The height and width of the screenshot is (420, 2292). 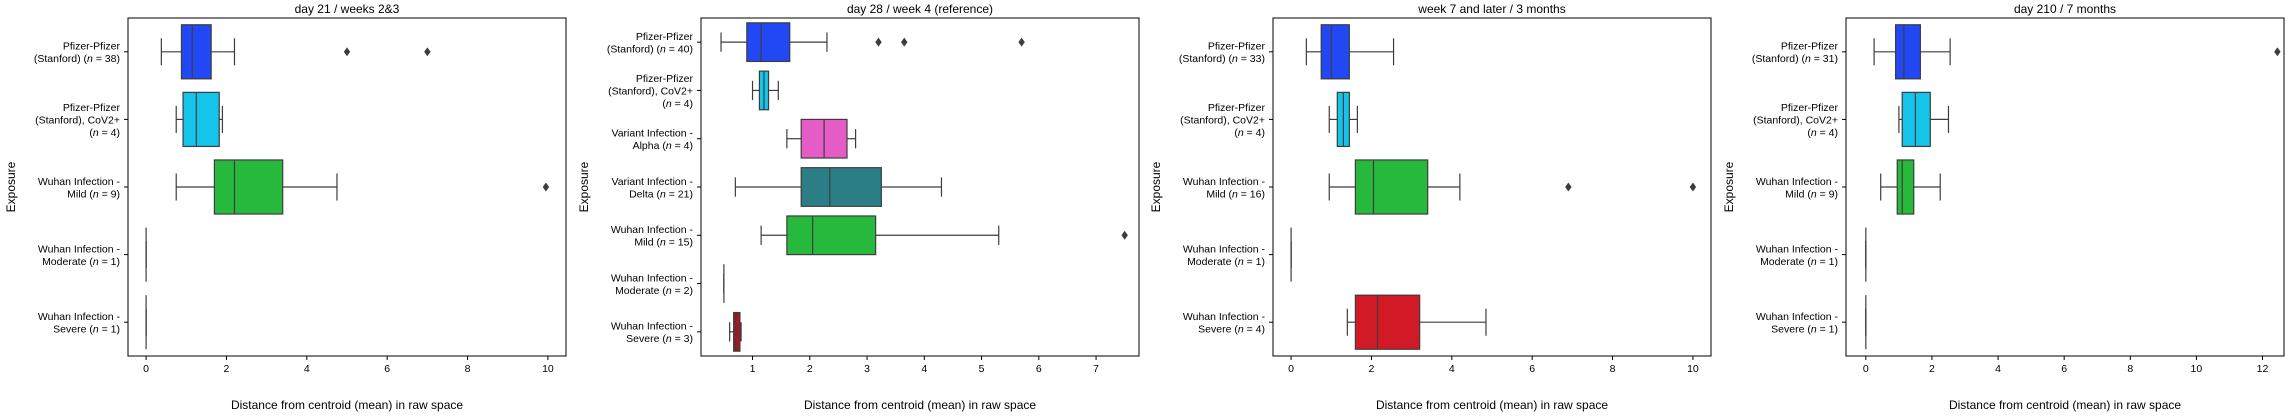 What do you see at coordinates (1291, 369) in the screenshot?
I see `x-tick-label: 0` at bounding box center [1291, 369].